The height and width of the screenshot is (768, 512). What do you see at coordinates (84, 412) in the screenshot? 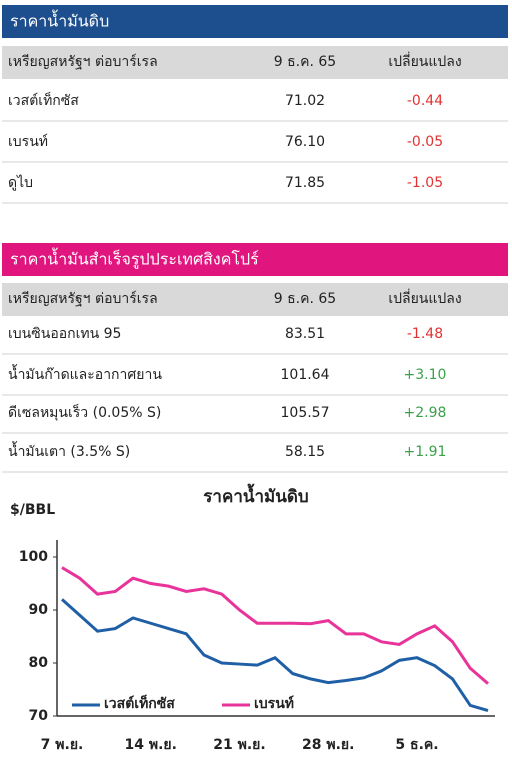
I see `table-cell: ดีเซลหมุนเร็ว (0.05% S)` at bounding box center [84, 412].